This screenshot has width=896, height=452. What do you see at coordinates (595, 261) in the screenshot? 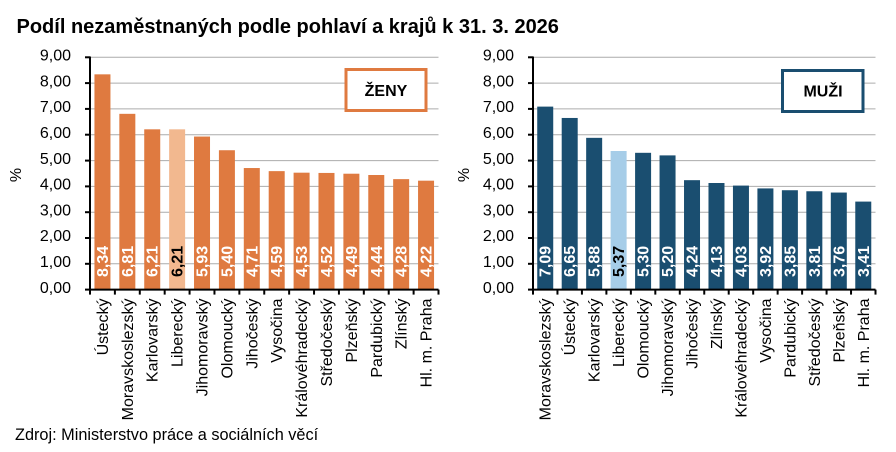
I see `svg-text: 5,88` at bounding box center [595, 261].